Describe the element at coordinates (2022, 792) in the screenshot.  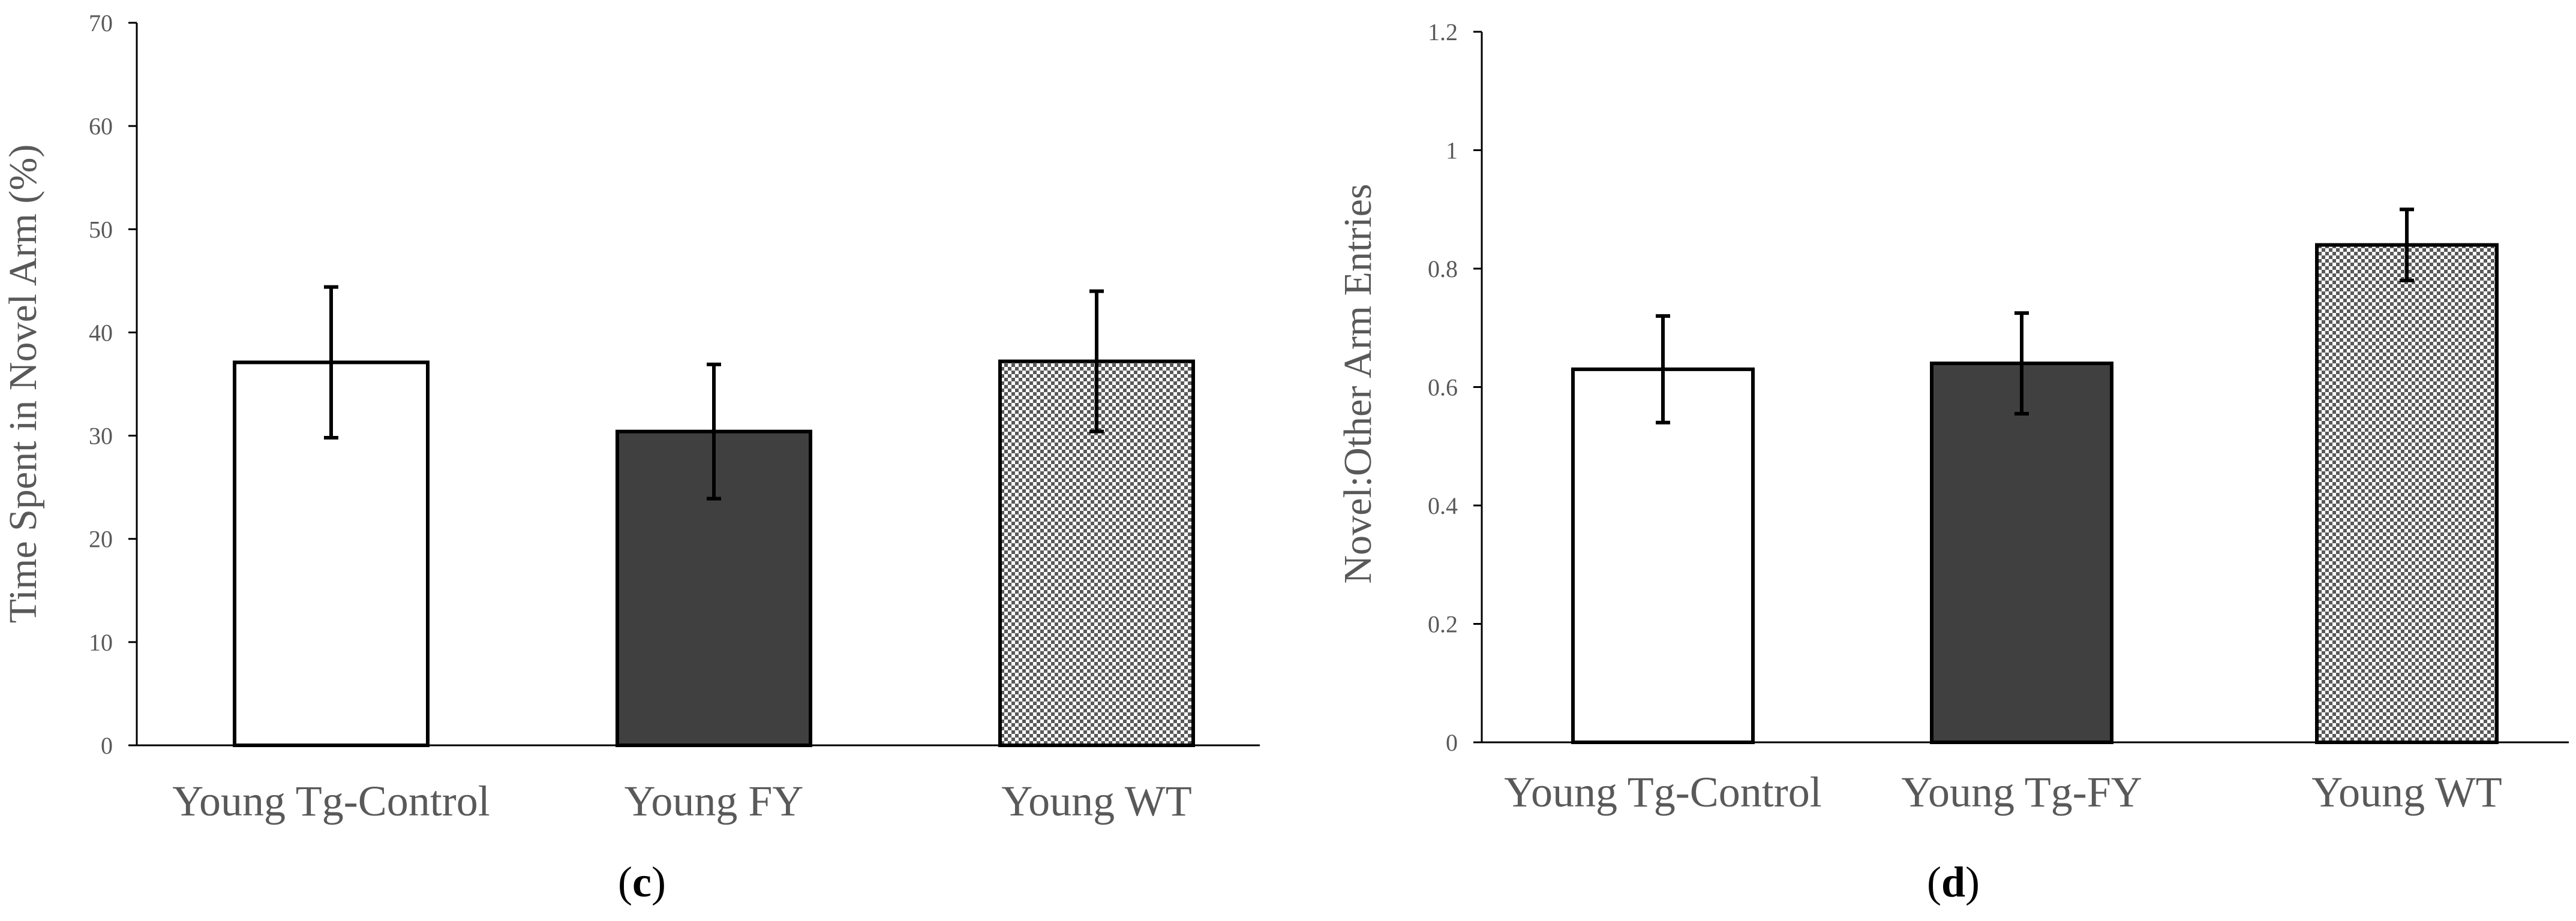
I see `category-label: Young Tg-FY` at that location.